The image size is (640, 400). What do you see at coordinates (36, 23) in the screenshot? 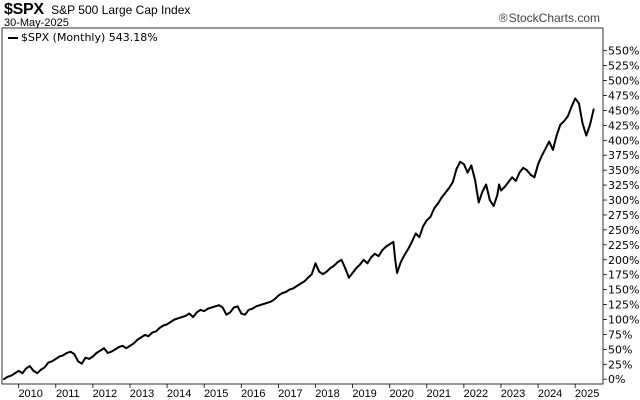
I see `chart-date: 30-May-2025` at bounding box center [36, 23].